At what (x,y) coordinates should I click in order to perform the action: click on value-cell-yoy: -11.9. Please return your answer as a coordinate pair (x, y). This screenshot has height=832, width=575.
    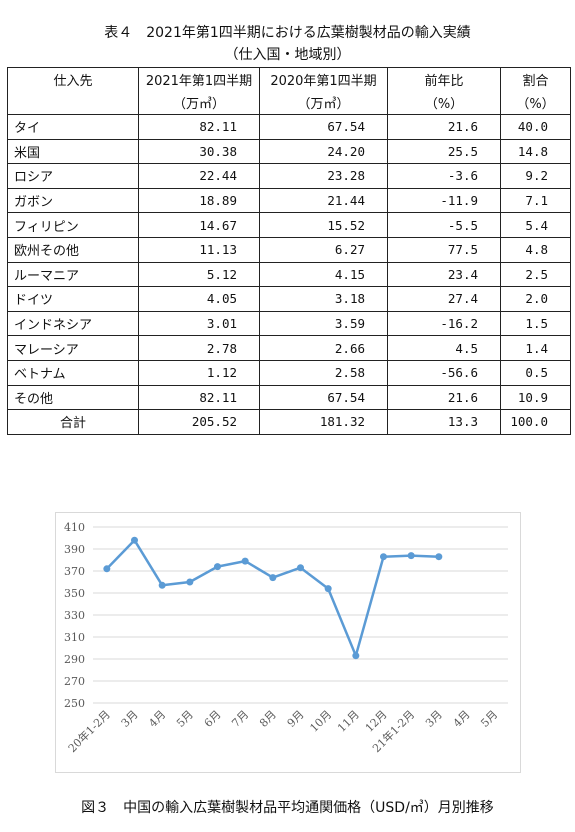
    Looking at the image, I should click on (444, 200).